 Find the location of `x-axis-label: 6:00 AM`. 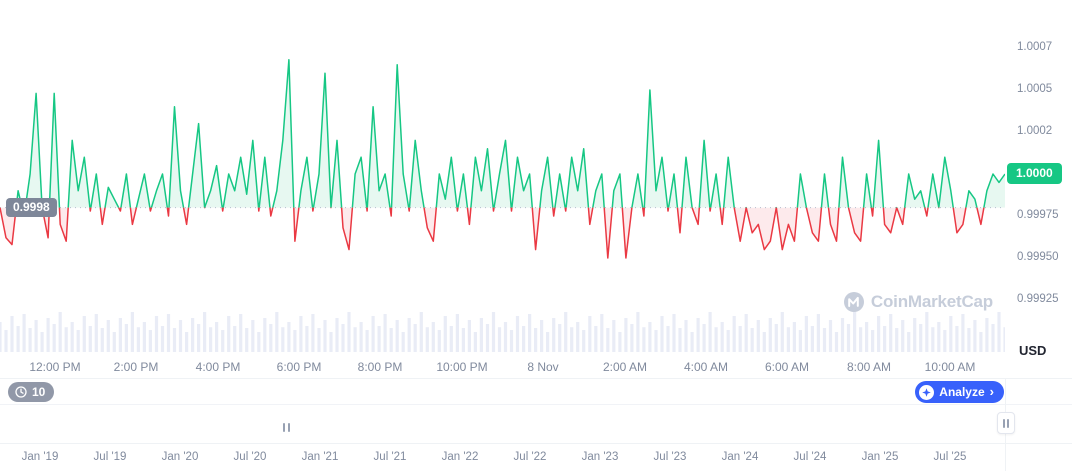

x-axis-label: 6:00 AM is located at coordinates (787, 367).